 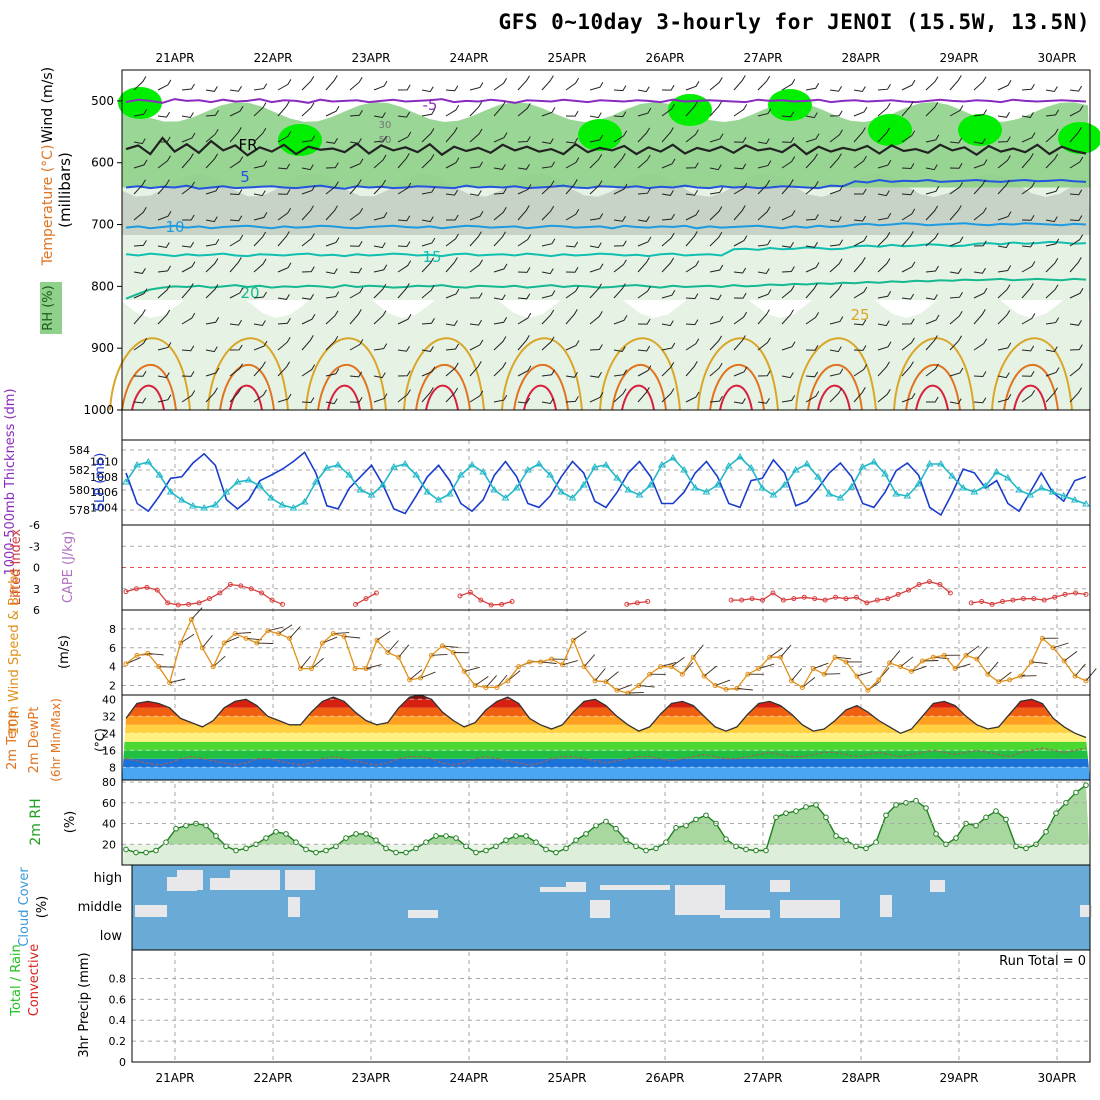 I want to click on precip-panel-frame, so click(x=611, y=1006).